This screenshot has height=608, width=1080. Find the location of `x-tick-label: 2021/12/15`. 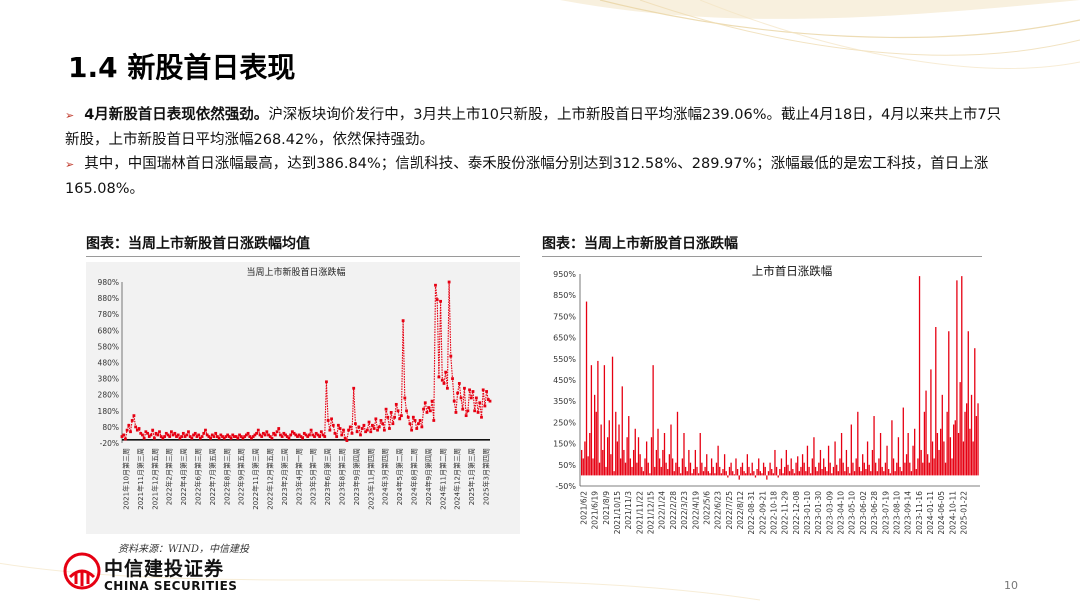

x-tick-label: 2021/12/15 is located at coordinates (651, 512).